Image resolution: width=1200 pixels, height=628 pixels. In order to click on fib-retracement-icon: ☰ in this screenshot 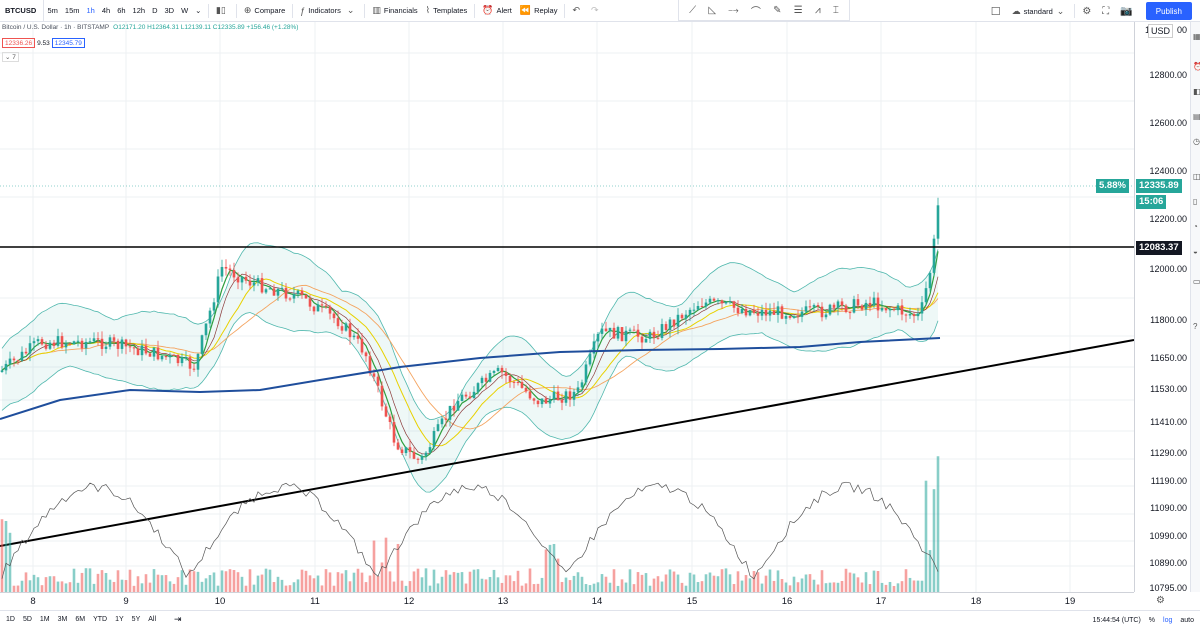, I will do `click(798, 10)`.